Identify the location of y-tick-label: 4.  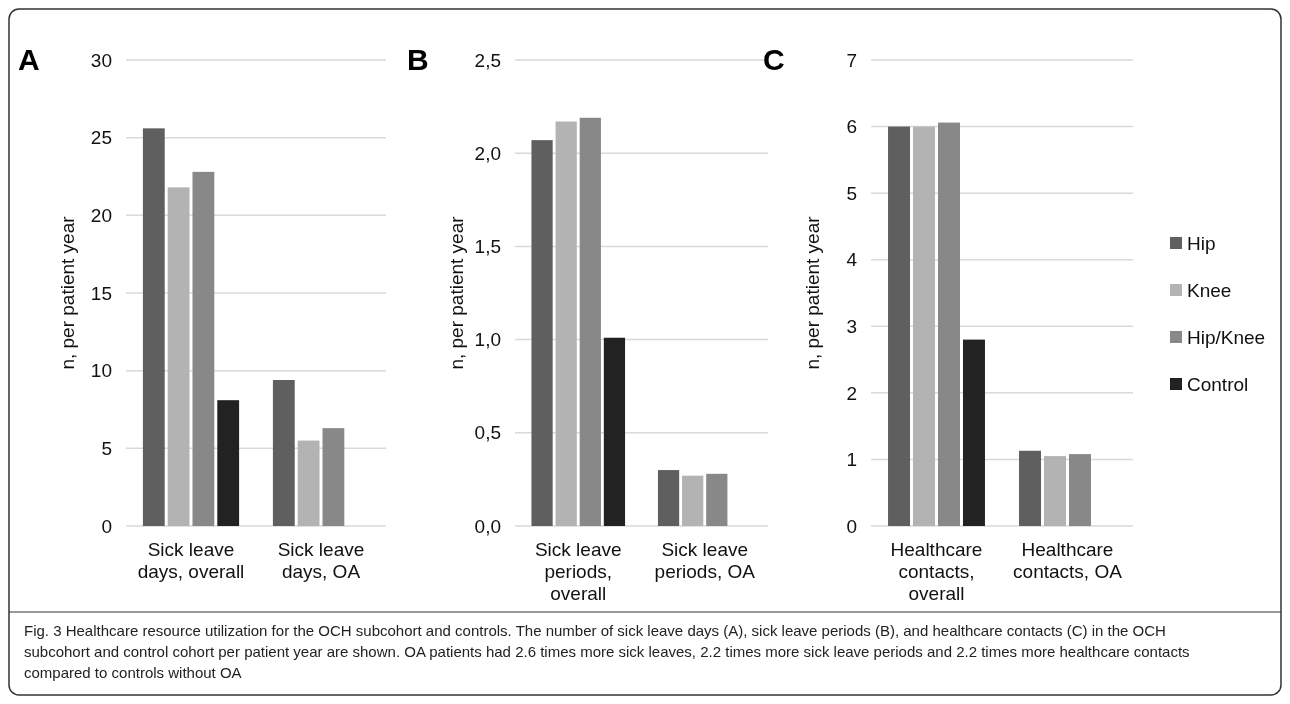
(852, 260).